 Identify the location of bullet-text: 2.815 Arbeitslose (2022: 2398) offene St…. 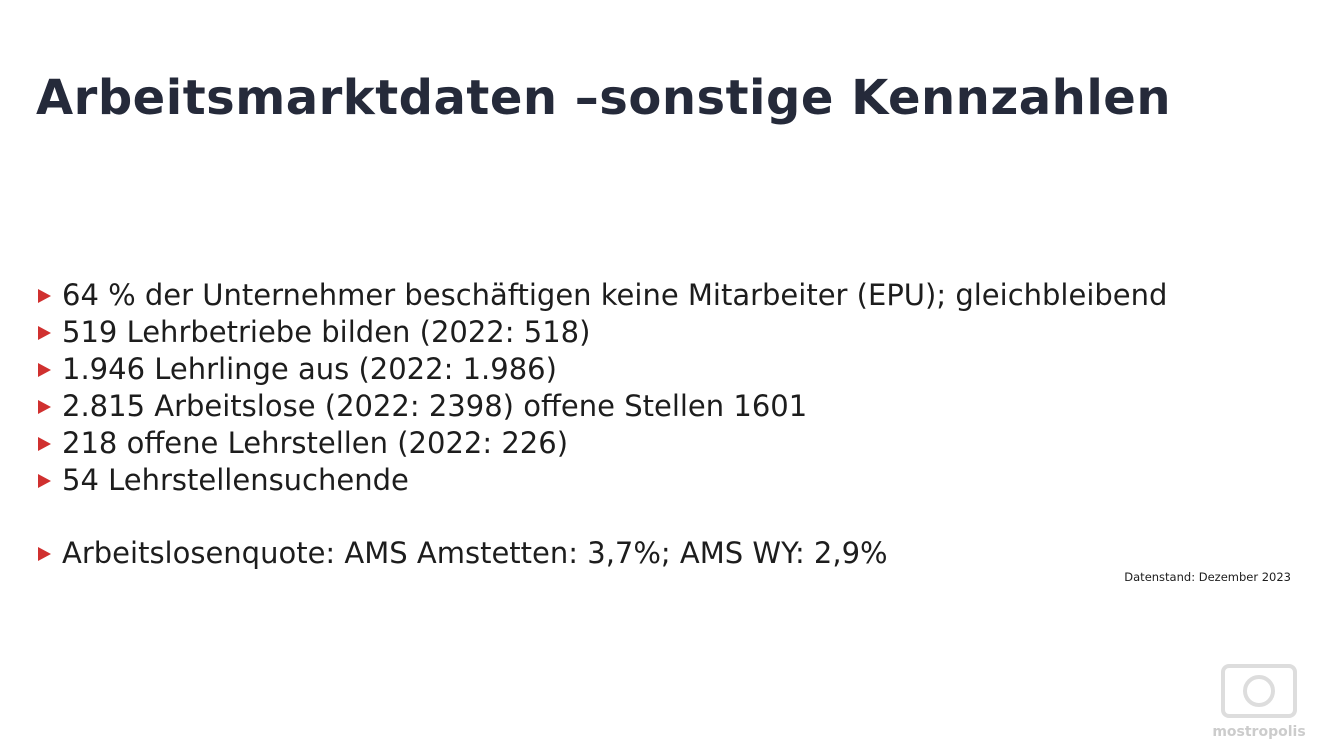
(435, 406).